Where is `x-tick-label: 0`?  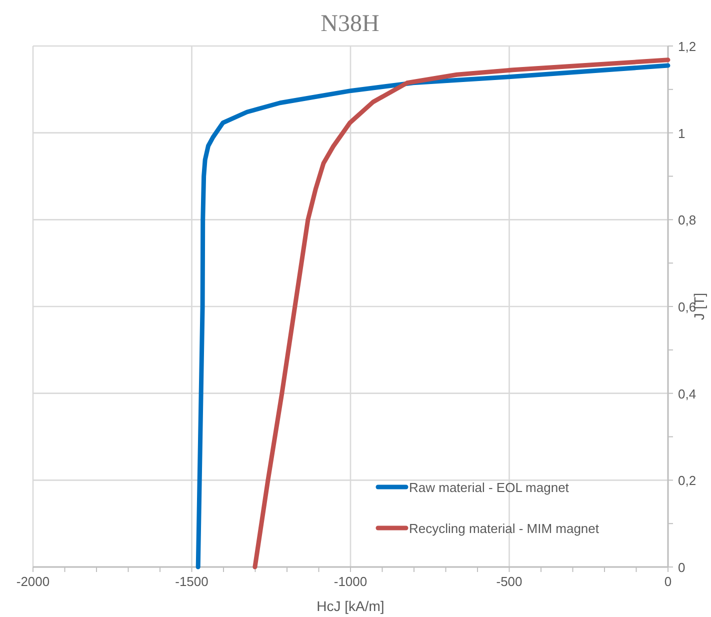 x-tick-label: 0 is located at coordinates (668, 581).